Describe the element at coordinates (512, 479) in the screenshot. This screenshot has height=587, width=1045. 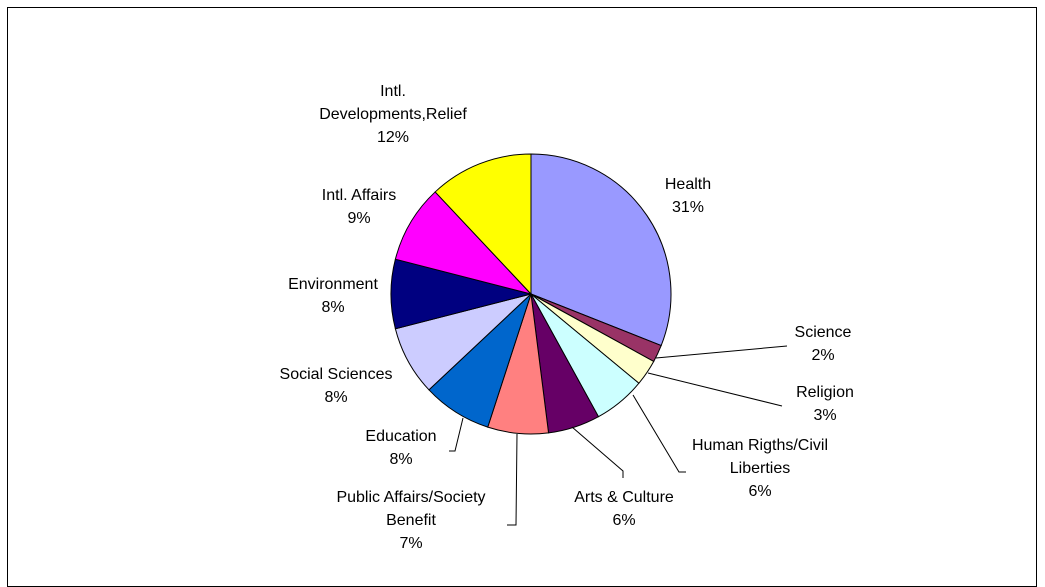
I see `leader-line-public-affairs-society-benefit` at that location.